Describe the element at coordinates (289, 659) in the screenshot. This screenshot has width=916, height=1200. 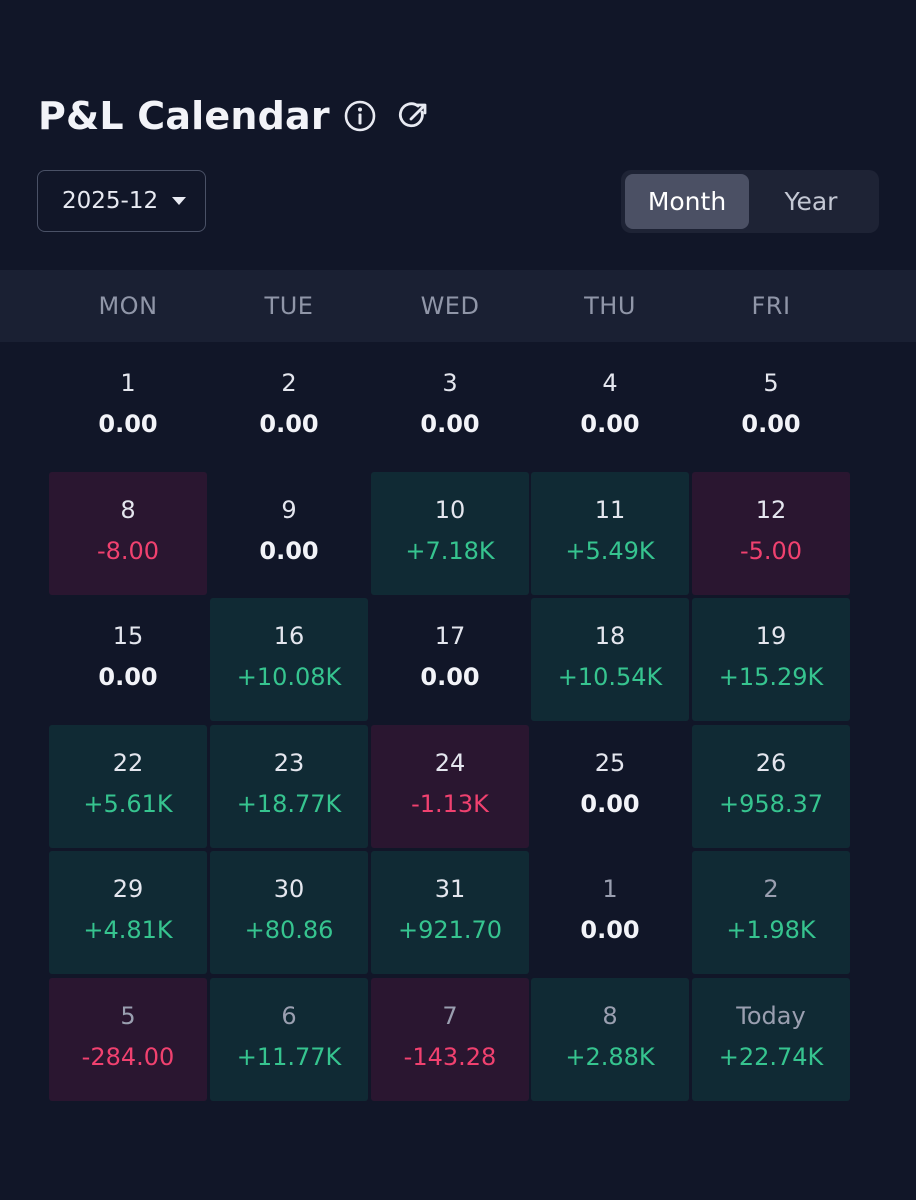
I see `calendar-day-cell: 16 +10.08K` at that location.